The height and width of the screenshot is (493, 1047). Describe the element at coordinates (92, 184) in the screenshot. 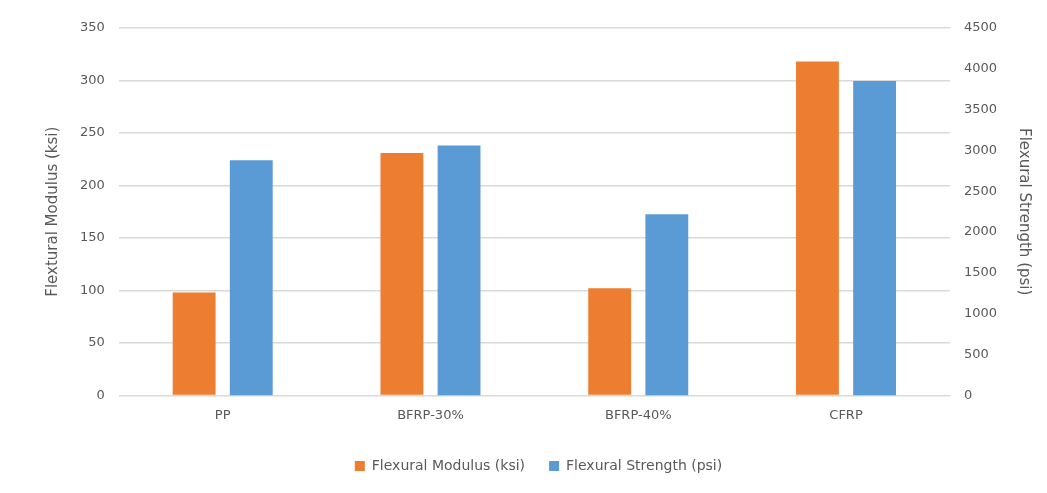

I see `y-tick-label: 200` at that location.